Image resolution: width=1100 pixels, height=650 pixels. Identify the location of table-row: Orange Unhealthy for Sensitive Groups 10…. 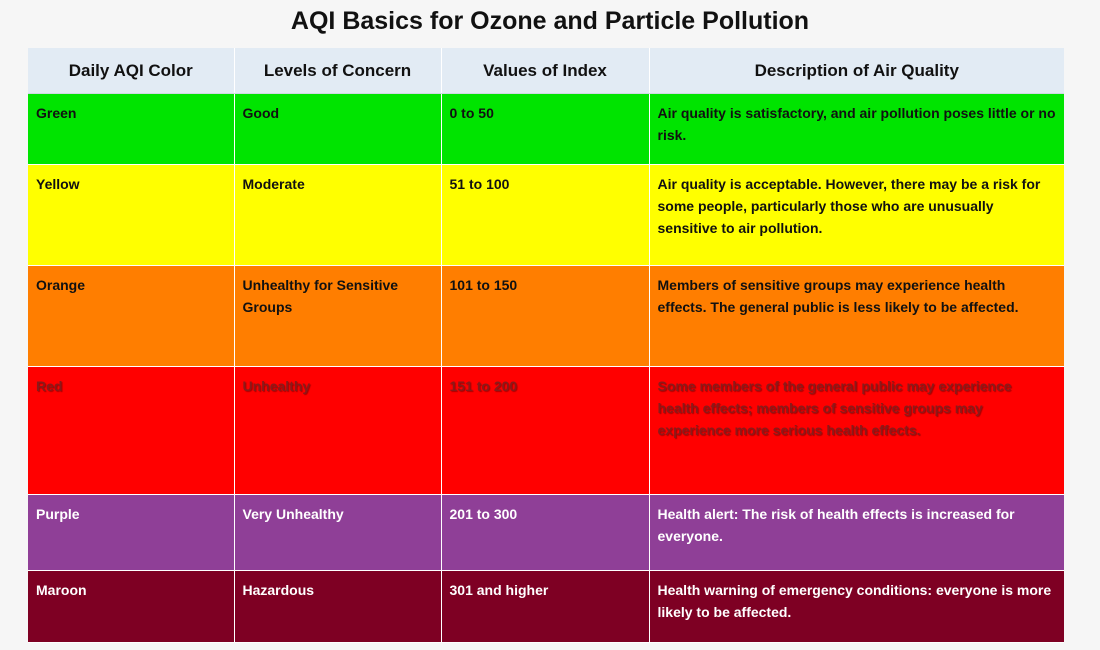
(546, 316).